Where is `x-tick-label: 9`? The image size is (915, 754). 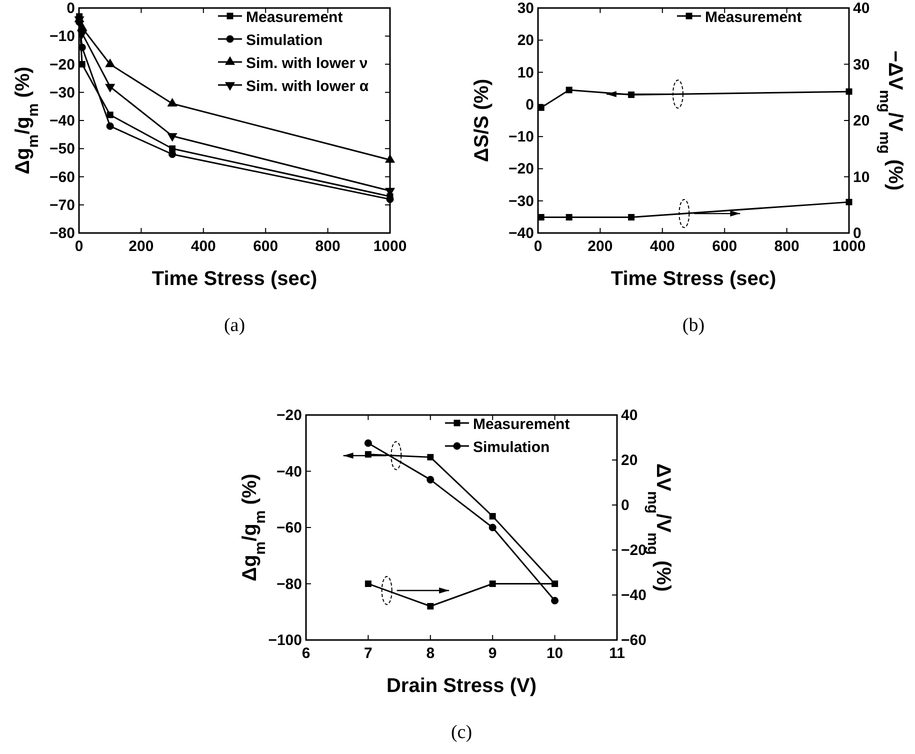
x-tick-label: 9 is located at coordinates (492, 653).